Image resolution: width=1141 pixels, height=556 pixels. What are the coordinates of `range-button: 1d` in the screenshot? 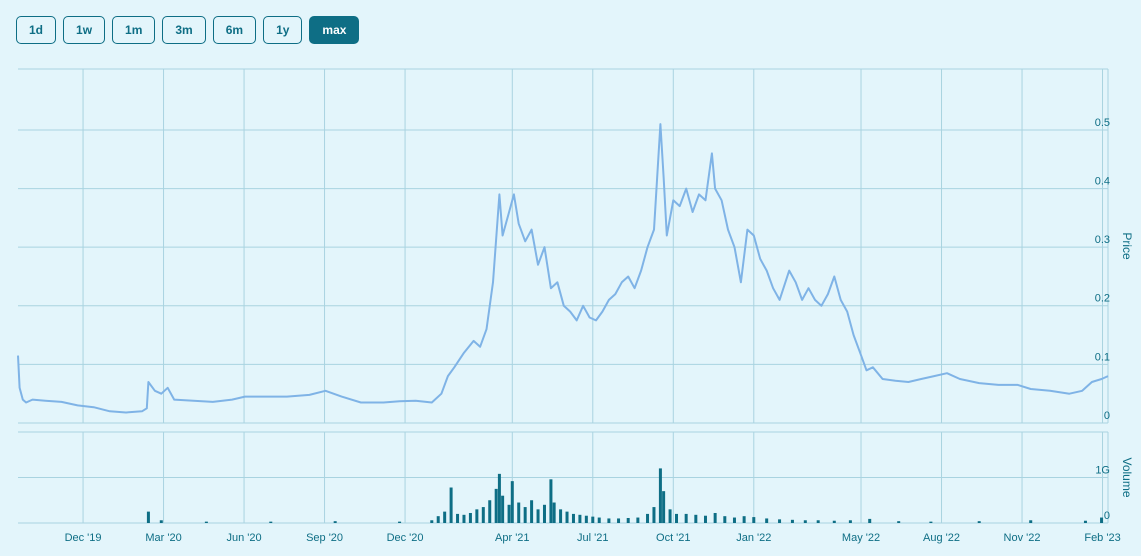 It's located at (36, 30).